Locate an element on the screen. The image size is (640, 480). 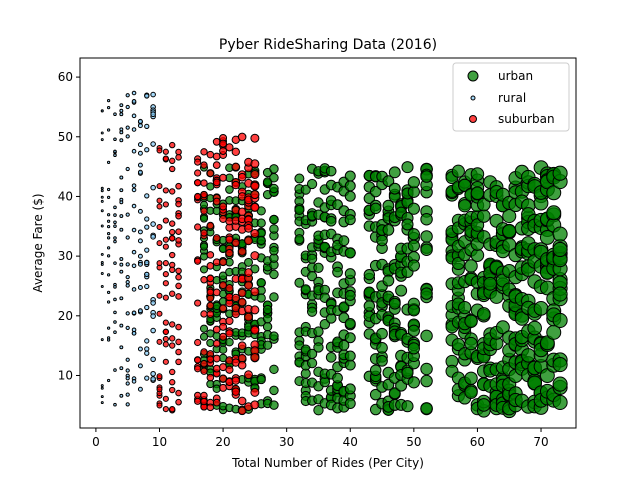
x-tick-label: 50 is located at coordinates (413, 442).